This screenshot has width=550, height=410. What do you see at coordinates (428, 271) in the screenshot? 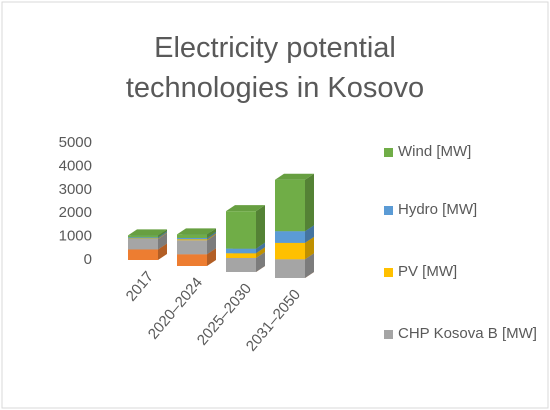
I see `legend-label: PV [MW]` at bounding box center [428, 271].